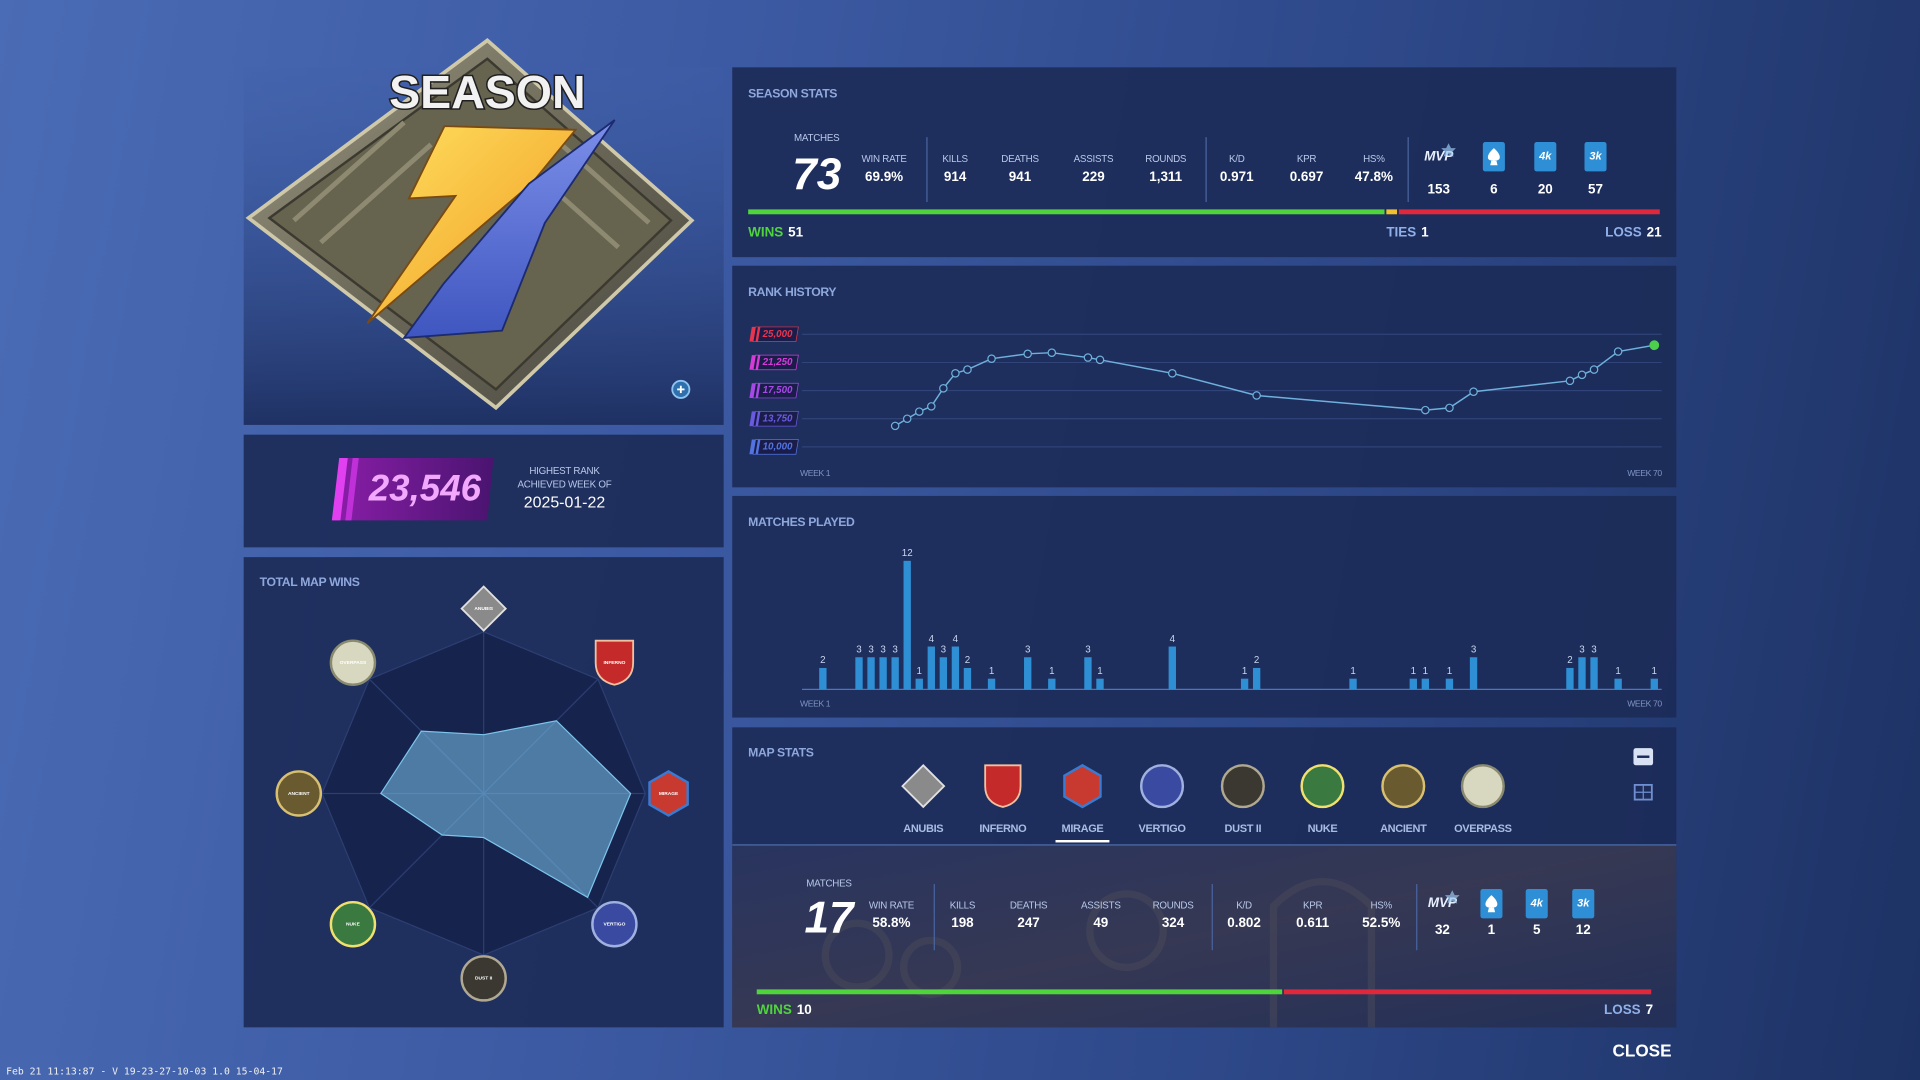 This screenshot has height=1080, width=1920. I want to click on map-tab-label: NUKE, so click(1323, 829).